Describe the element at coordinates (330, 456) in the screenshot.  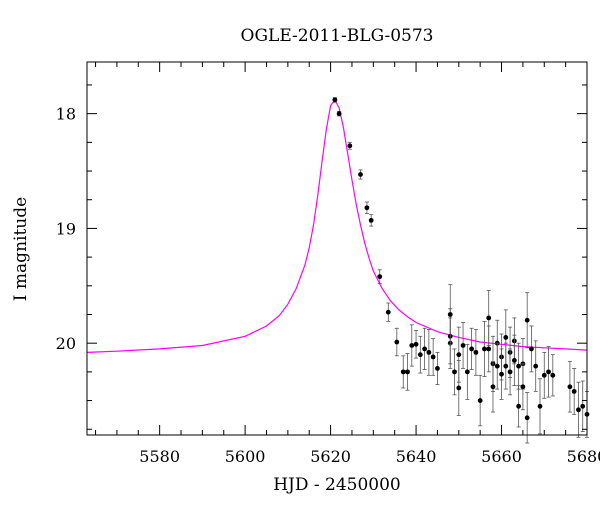
I see `x-tick-label: 5620` at that location.